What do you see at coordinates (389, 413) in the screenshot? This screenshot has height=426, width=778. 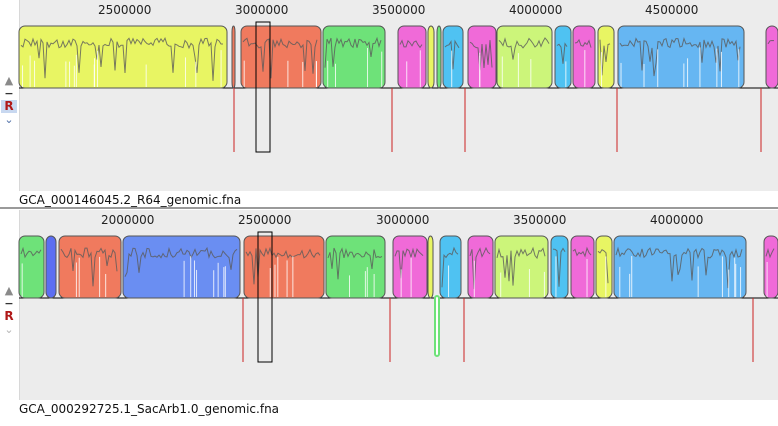 I see `genome-label-bar: GCA_000292725.1_SacArb1.0_genomic.fna` at bounding box center [389, 413].